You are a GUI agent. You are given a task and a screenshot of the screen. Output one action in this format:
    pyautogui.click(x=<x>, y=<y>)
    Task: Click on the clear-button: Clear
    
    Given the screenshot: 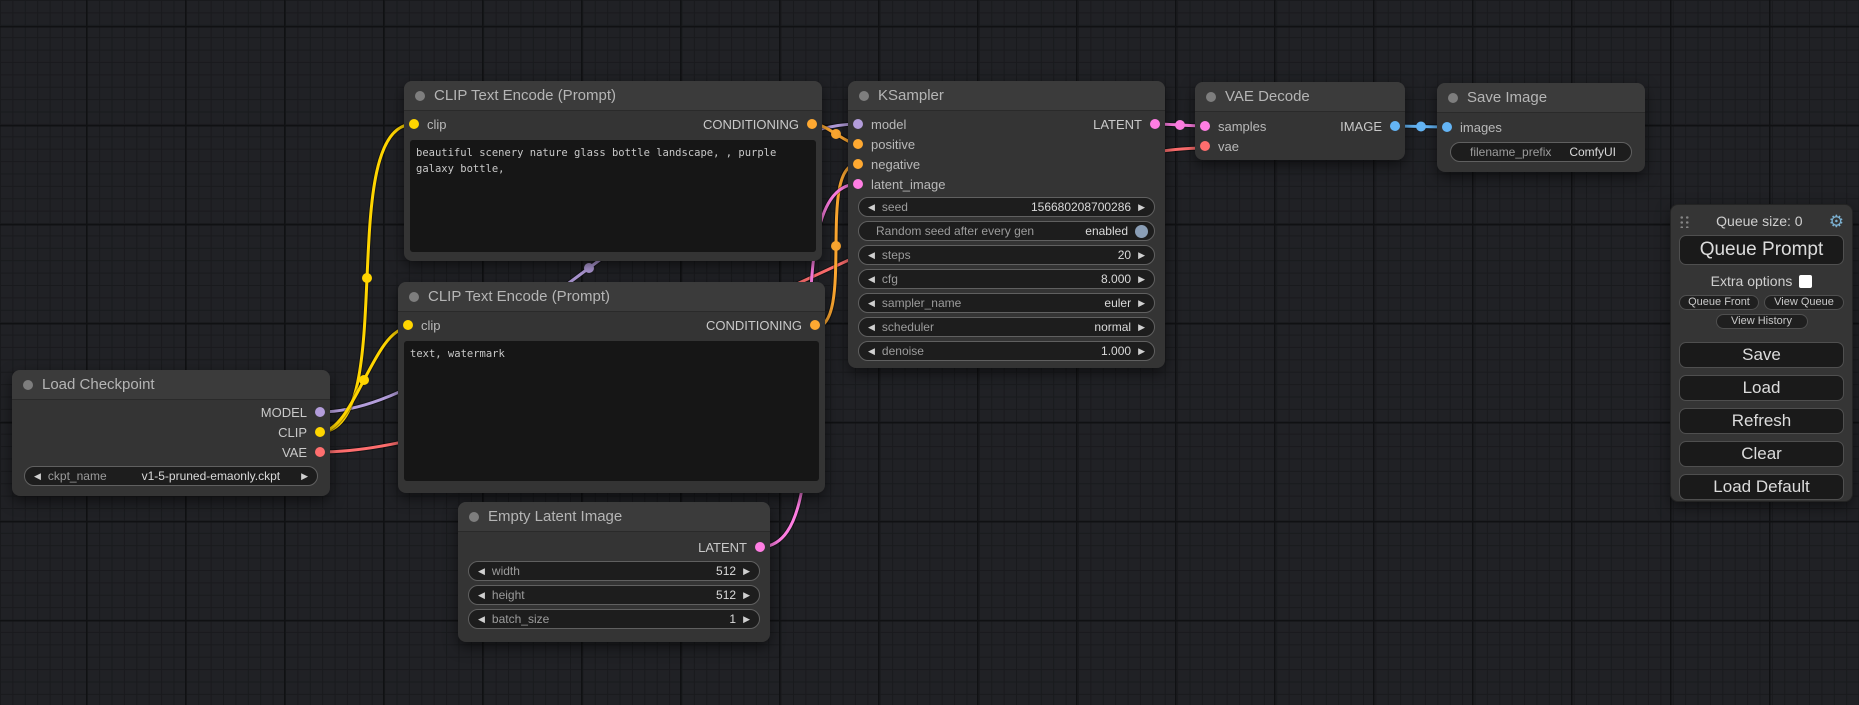 What is the action you would take?
    pyautogui.click(x=1761, y=454)
    